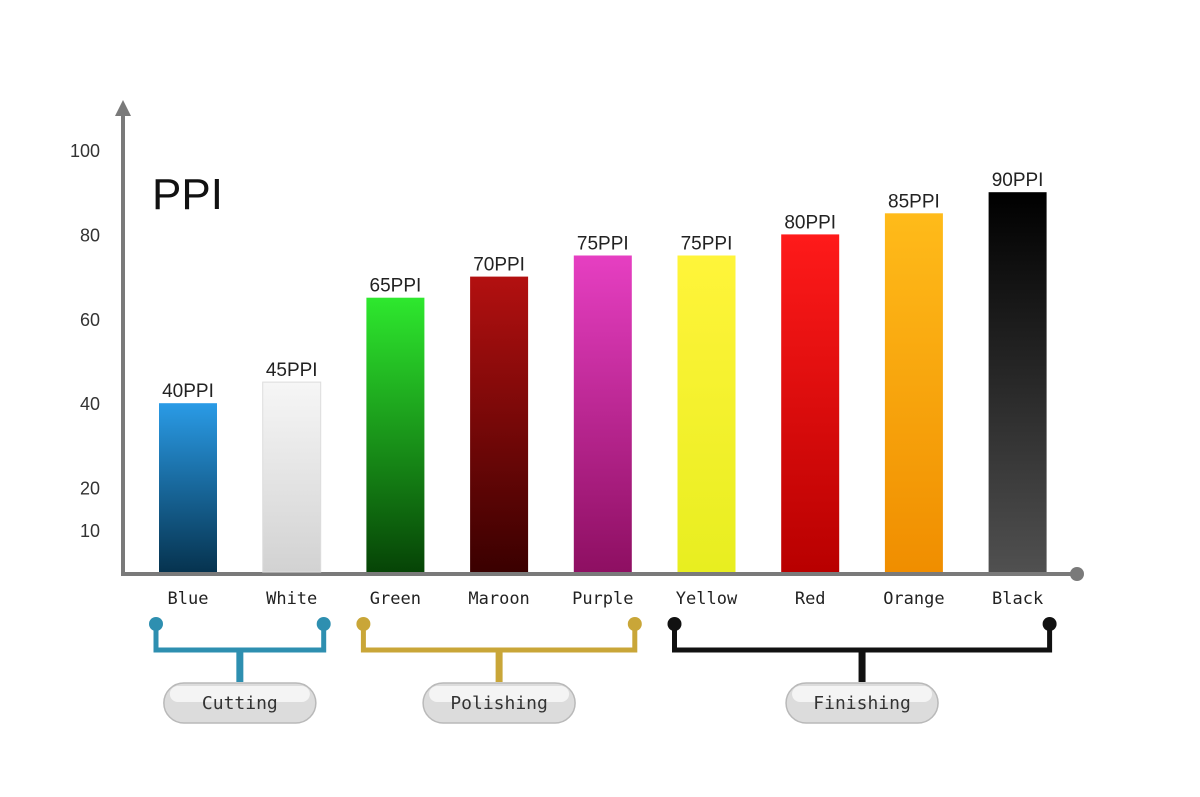  I want to click on chart-title: PPI, so click(187, 194).